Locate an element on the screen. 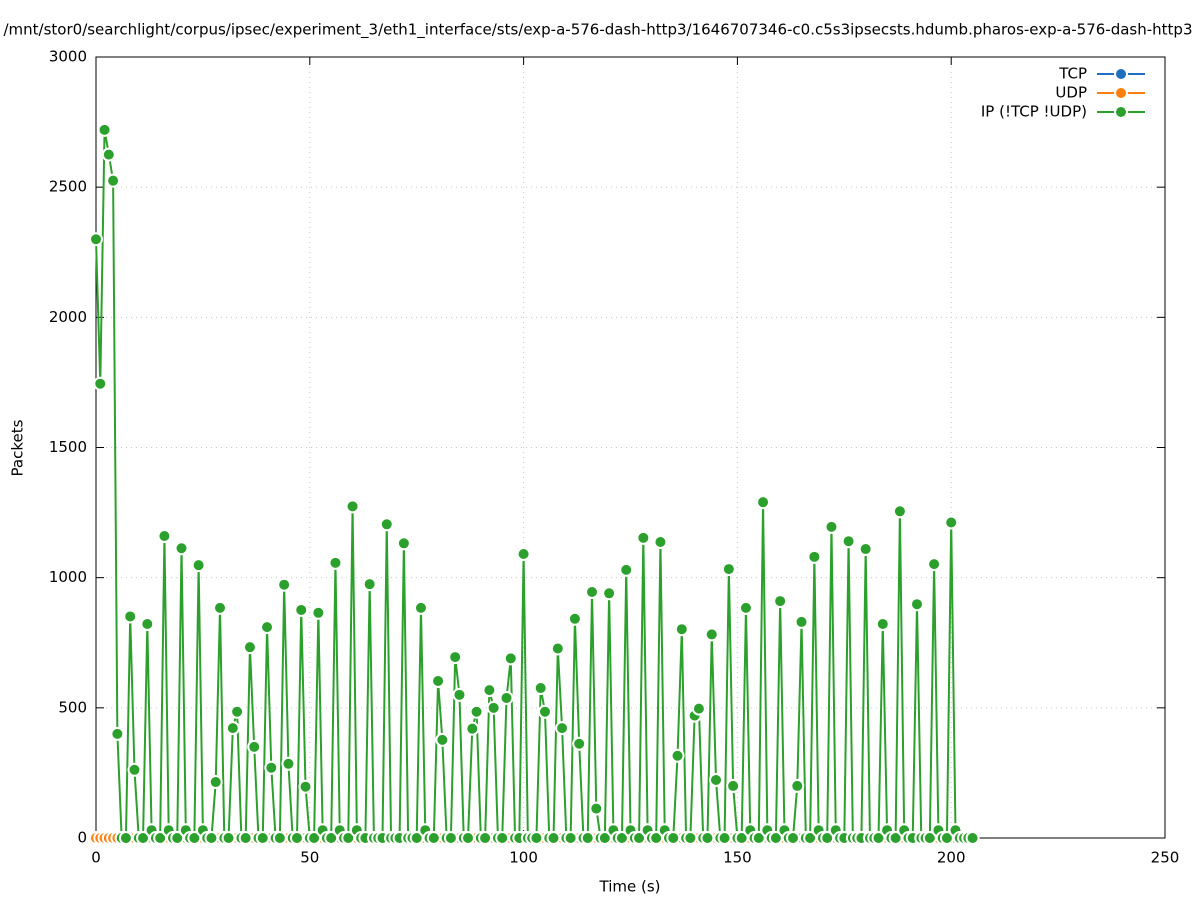  y-tick-label: 2000 is located at coordinates (68, 317).